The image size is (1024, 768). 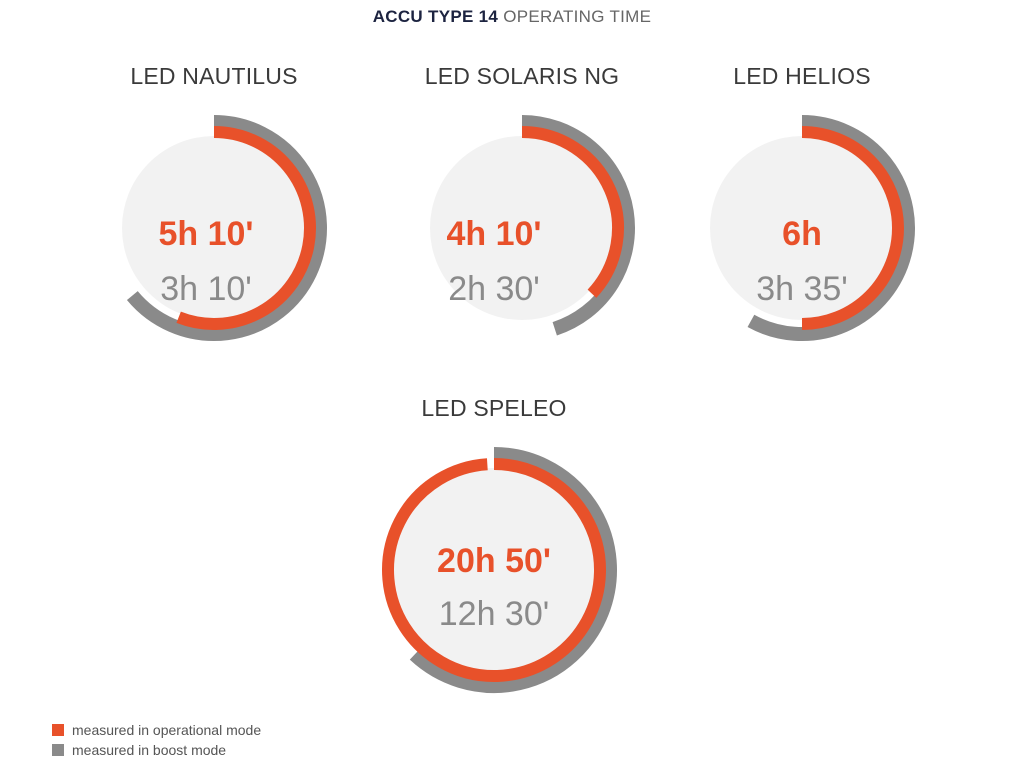 I want to click on boost-time-label: 3h 35', so click(x=802, y=289).